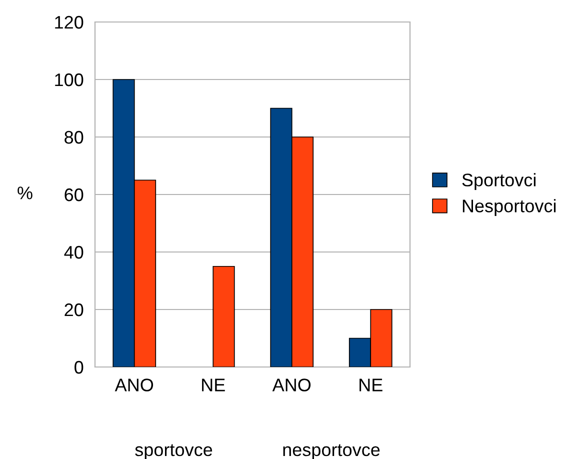  Describe the element at coordinates (79, 367) in the screenshot. I see `y-tick-label: 0` at that location.